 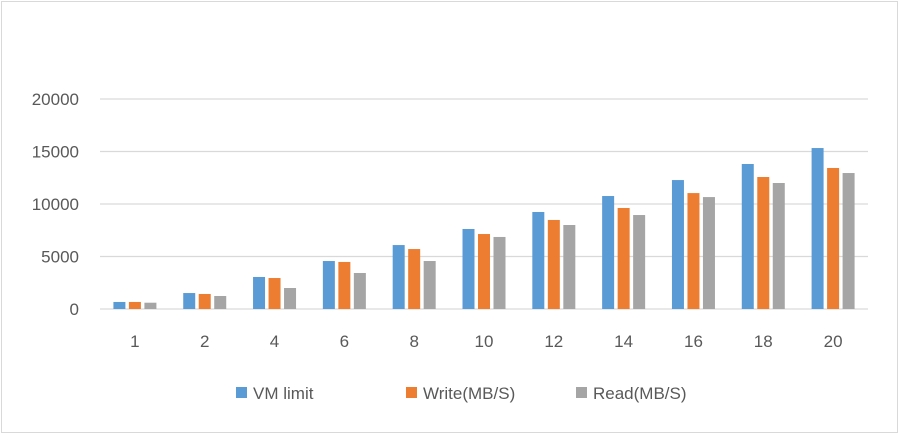 I want to click on x-tick-label: 10, so click(x=484, y=341).